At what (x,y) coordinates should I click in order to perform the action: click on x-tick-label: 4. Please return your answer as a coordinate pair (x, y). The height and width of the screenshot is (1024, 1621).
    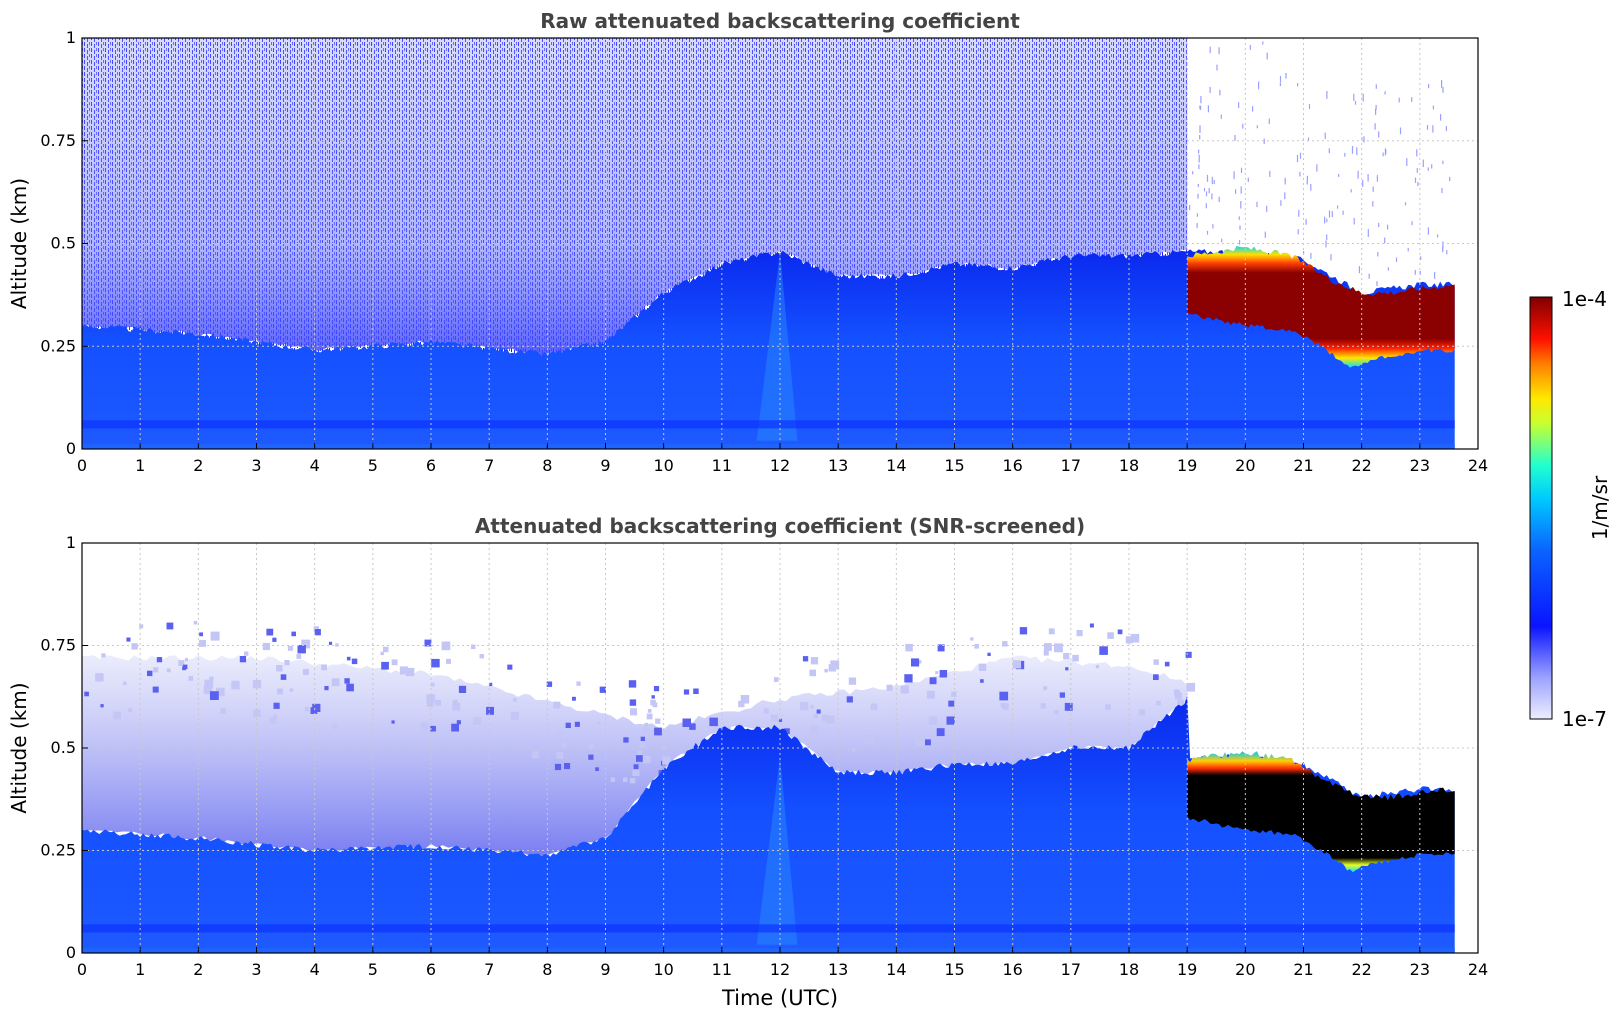
    Looking at the image, I should click on (315, 969).